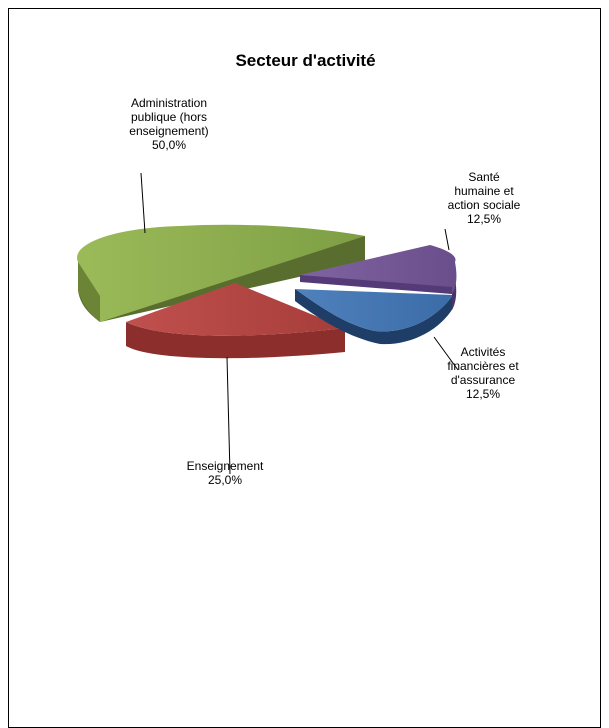 Image resolution: width=609 pixels, height=728 pixels. I want to click on label-line: enseignement), so click(169, 131).